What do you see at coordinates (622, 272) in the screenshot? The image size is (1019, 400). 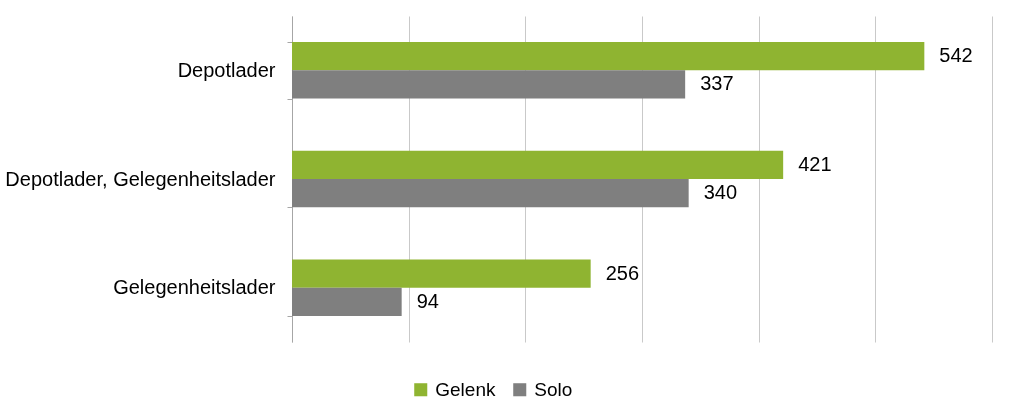 I see `data-label: 256` at bounding box center [622, 272].